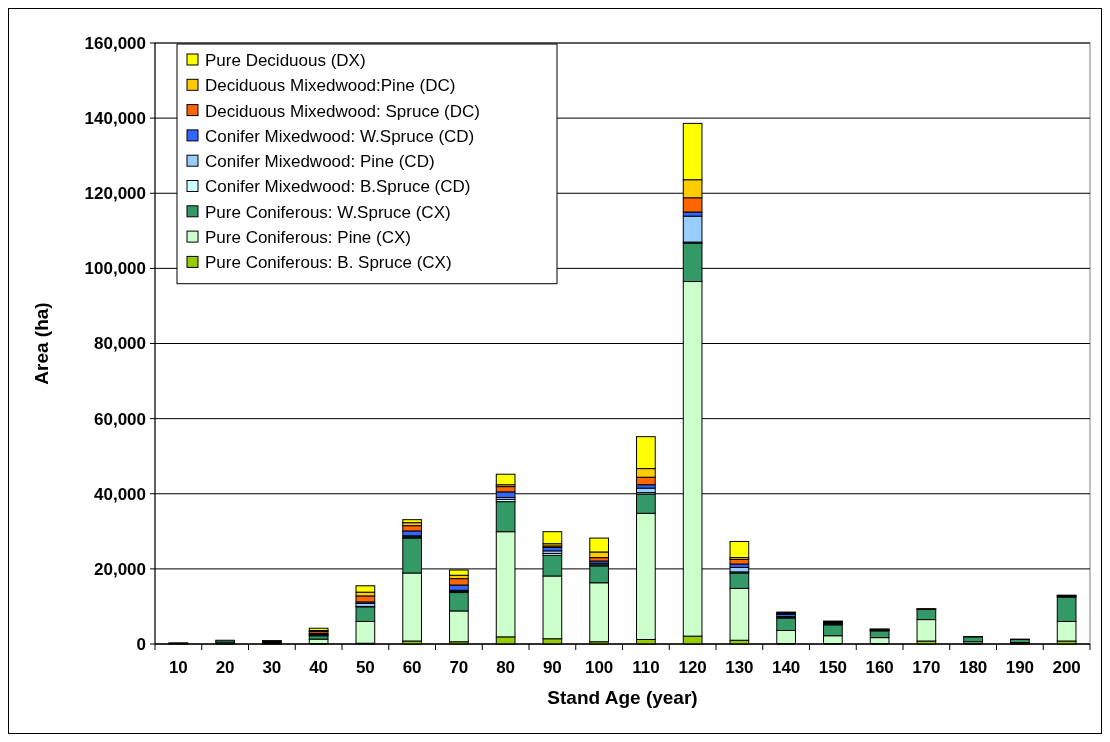  What do you see at coordinates (41, 343) in the screenshot?
I see `y-axis-title: Area (ha)` at bounding box center [41, 343].